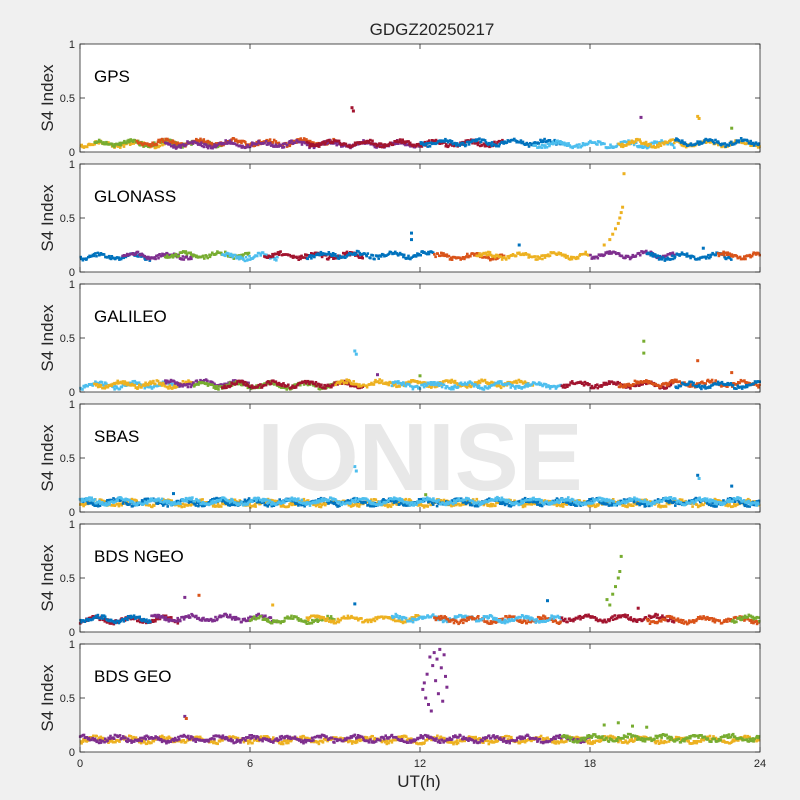 This screenshot has width=800, height=800. Describe the element at coordinates (620, 218) in the screenshot. I see `outlier-point` at that location.